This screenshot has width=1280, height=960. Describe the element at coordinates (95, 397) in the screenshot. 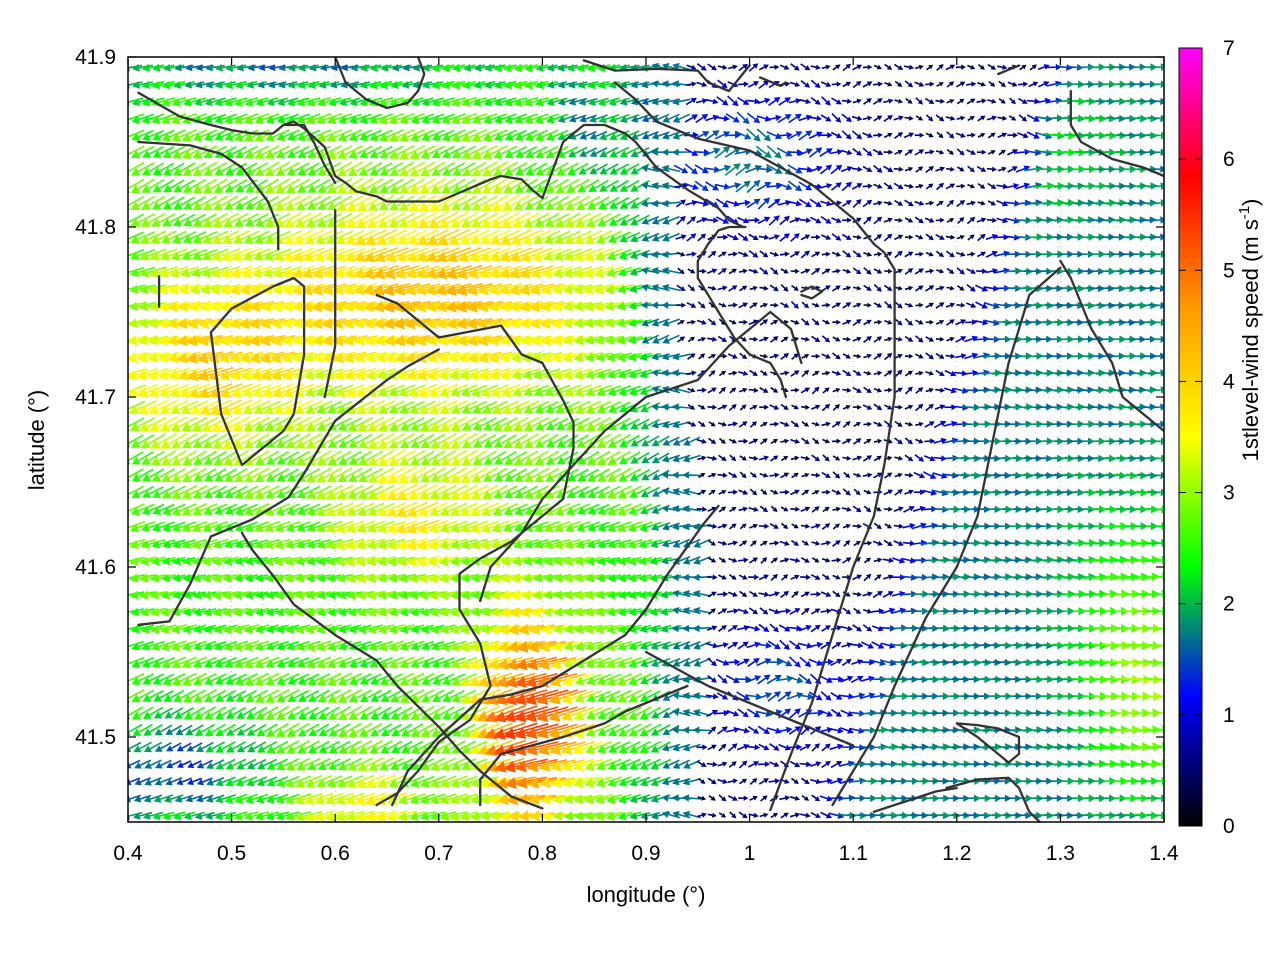

I see `y-tick-label-2: 41.7` at that location.